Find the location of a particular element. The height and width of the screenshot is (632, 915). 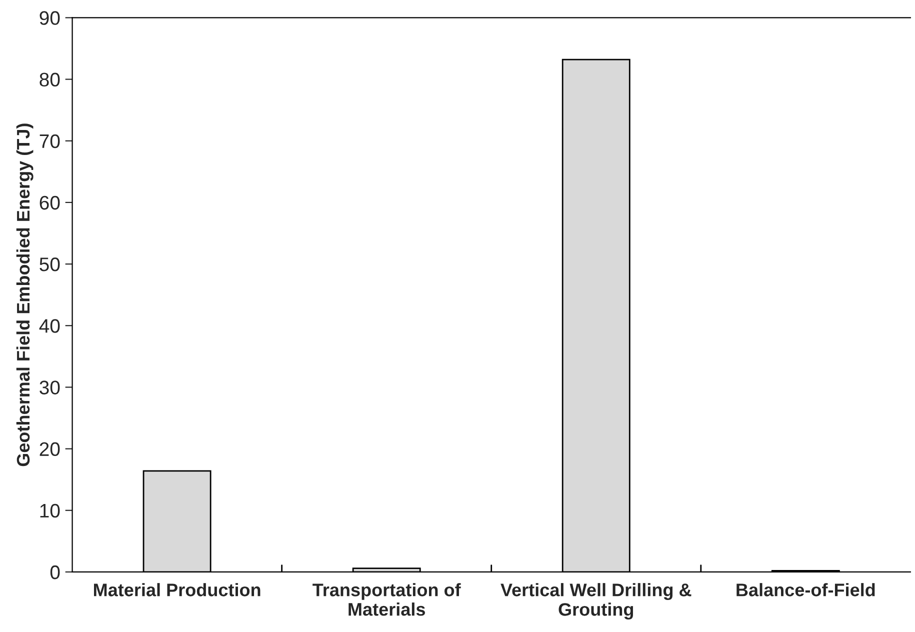

y-tick-label: 10 is located at coordinates (50, 511).